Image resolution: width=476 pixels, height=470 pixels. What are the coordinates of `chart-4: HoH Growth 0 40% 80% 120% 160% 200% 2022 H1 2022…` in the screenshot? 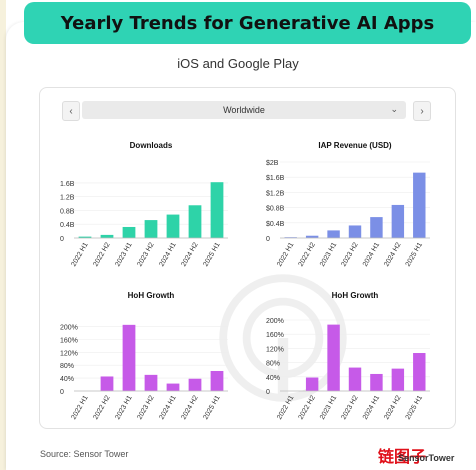 It's located at (348, 356).